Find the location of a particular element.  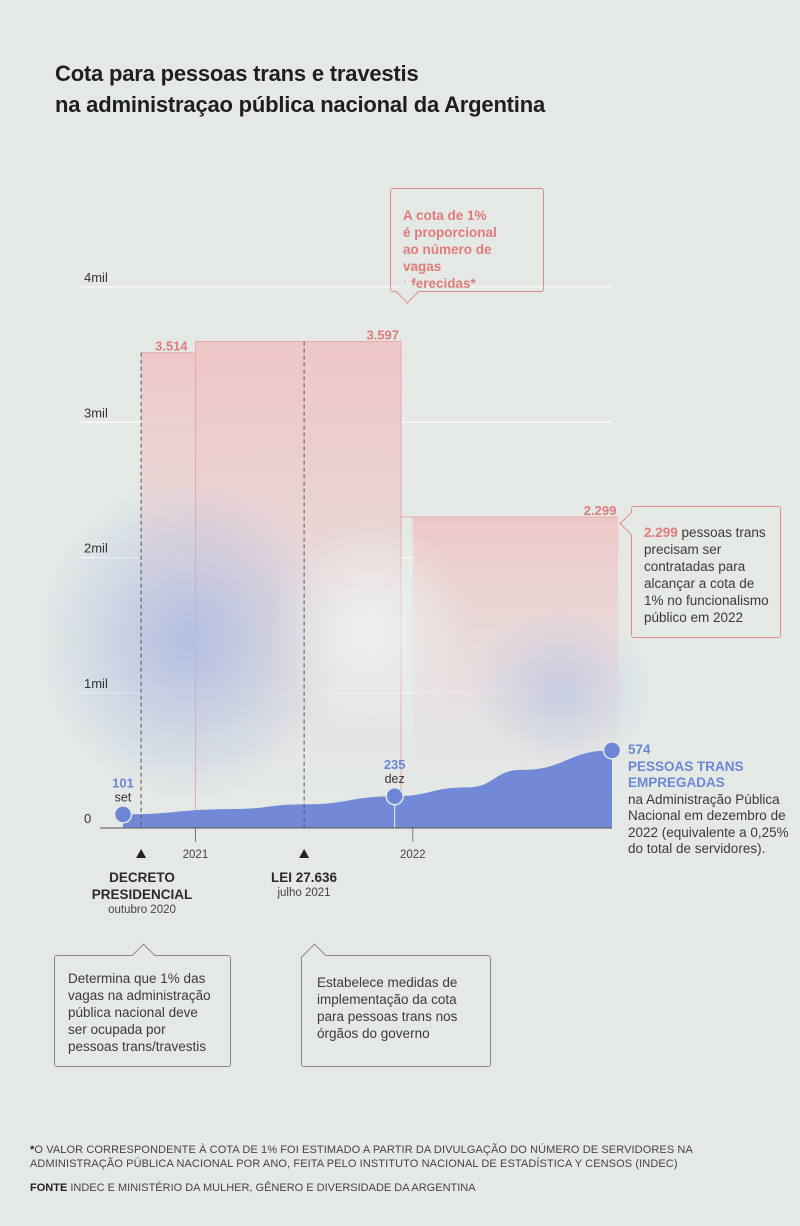

glow-blue is located at coordinates (190, 640).